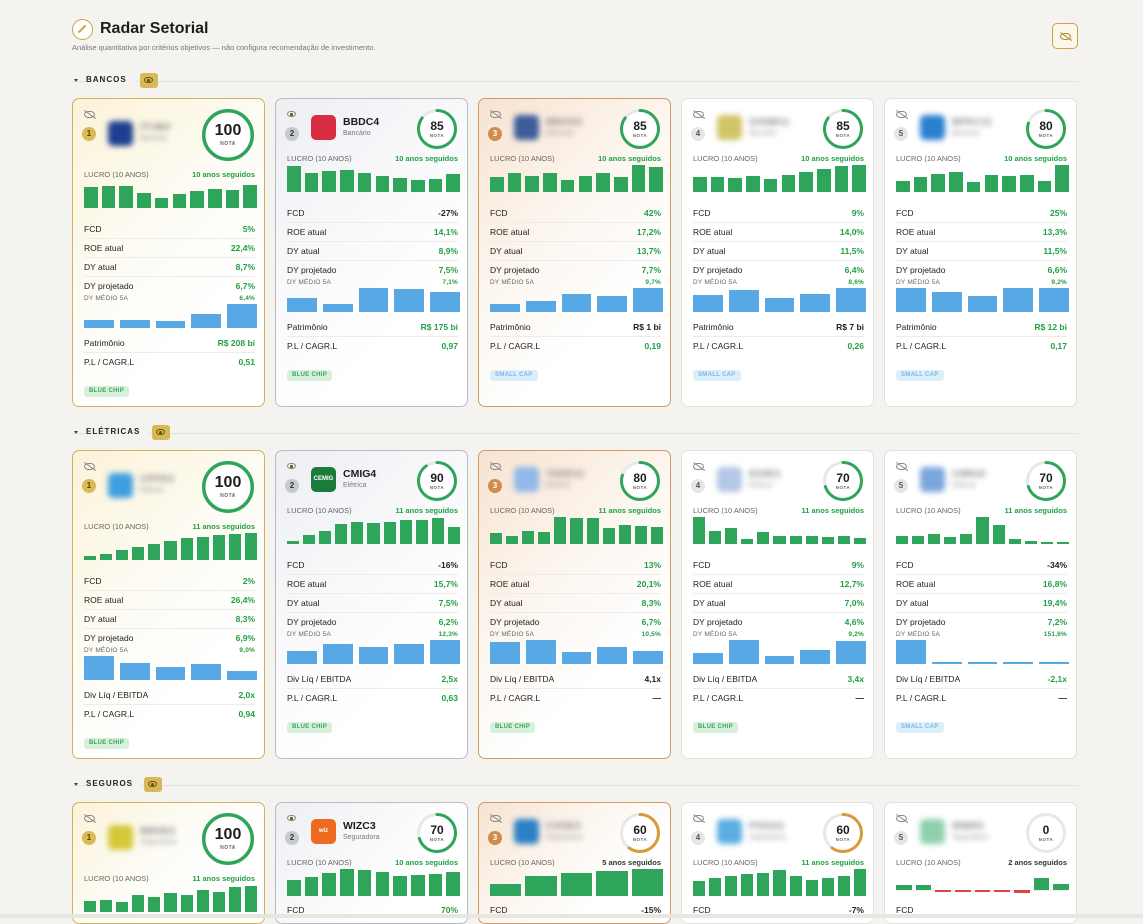 Image resolution: width=1143 pixels, height=924 pixels. Describe the element at coordinates (510, 327) in the screenshot. I see `metric-label: Patrimônio` at that location.